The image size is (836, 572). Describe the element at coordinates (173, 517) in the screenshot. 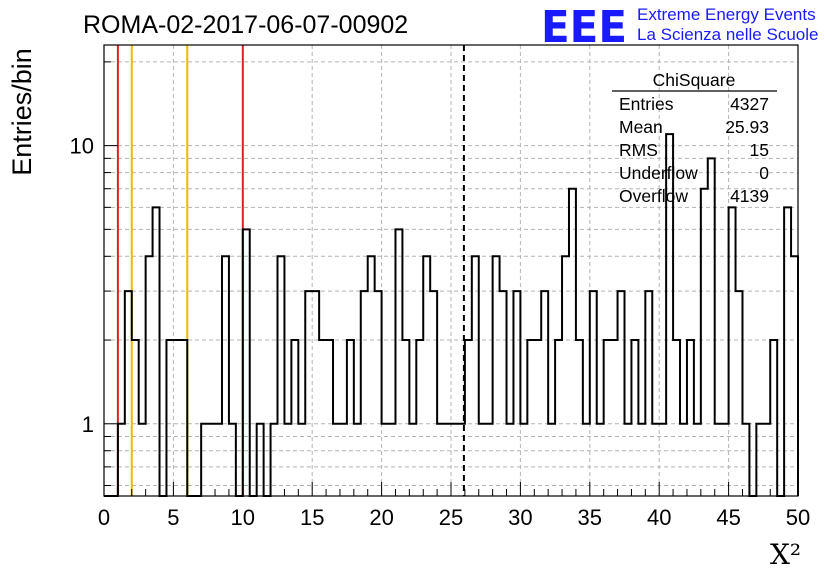

I see `x-tick-label: 5` at that location.